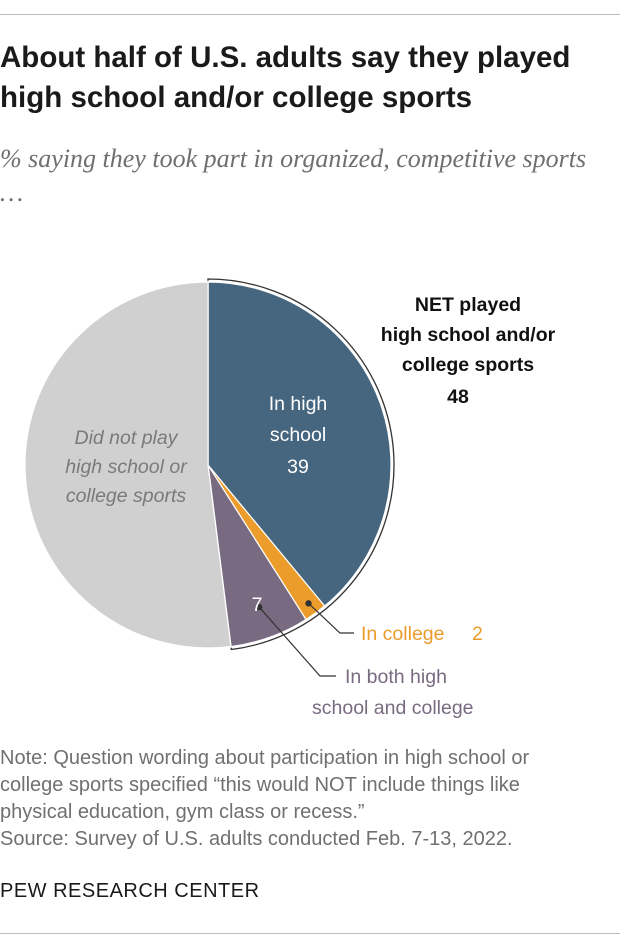  I want to click on top-rule, so click(310, 14).